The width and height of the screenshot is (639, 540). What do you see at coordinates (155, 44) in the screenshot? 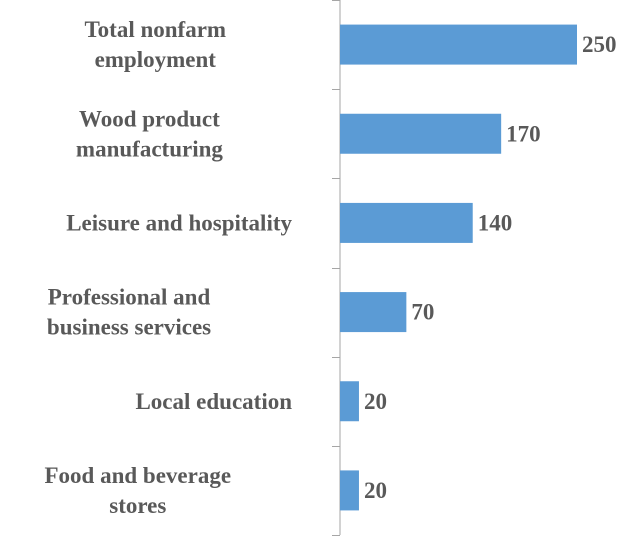
I see `category-label: Total nonfarm employment` at bounding box center [155, 44].